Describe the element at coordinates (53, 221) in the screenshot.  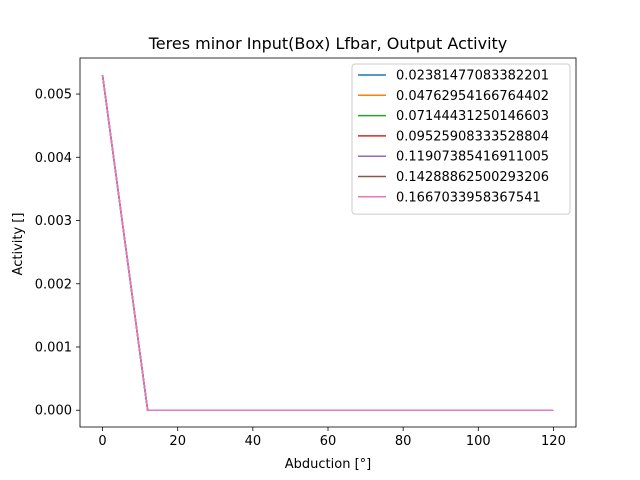
I see `y-tick-label: 0.003` at that location.